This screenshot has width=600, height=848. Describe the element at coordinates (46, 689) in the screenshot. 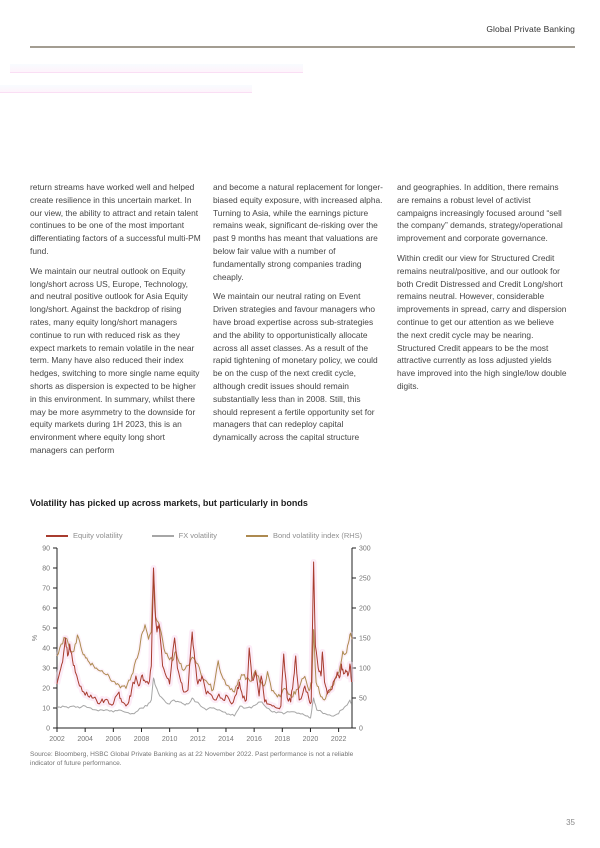

I see `svg-text: 20` at that location.